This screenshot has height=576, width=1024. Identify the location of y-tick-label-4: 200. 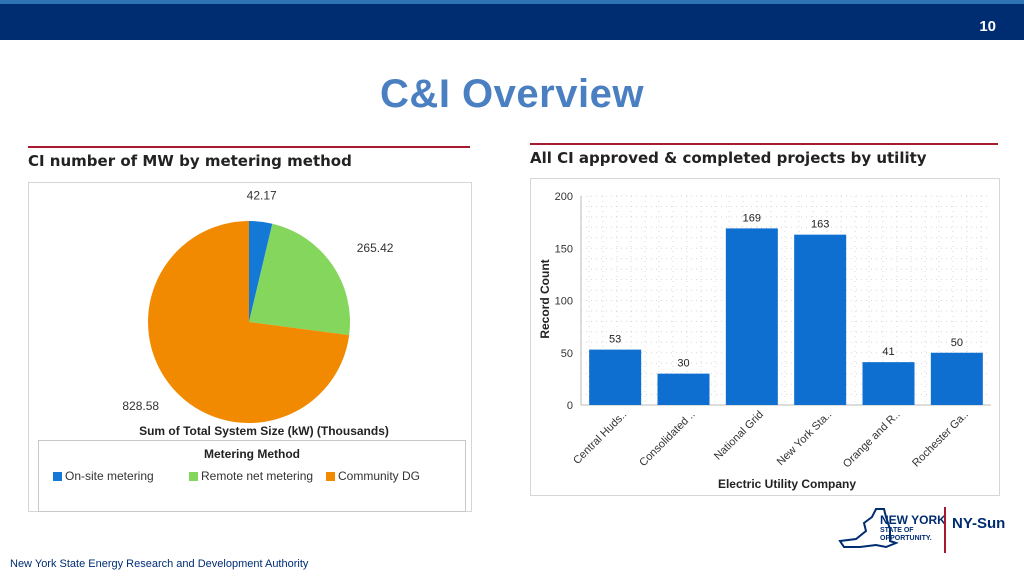
(564, 197).